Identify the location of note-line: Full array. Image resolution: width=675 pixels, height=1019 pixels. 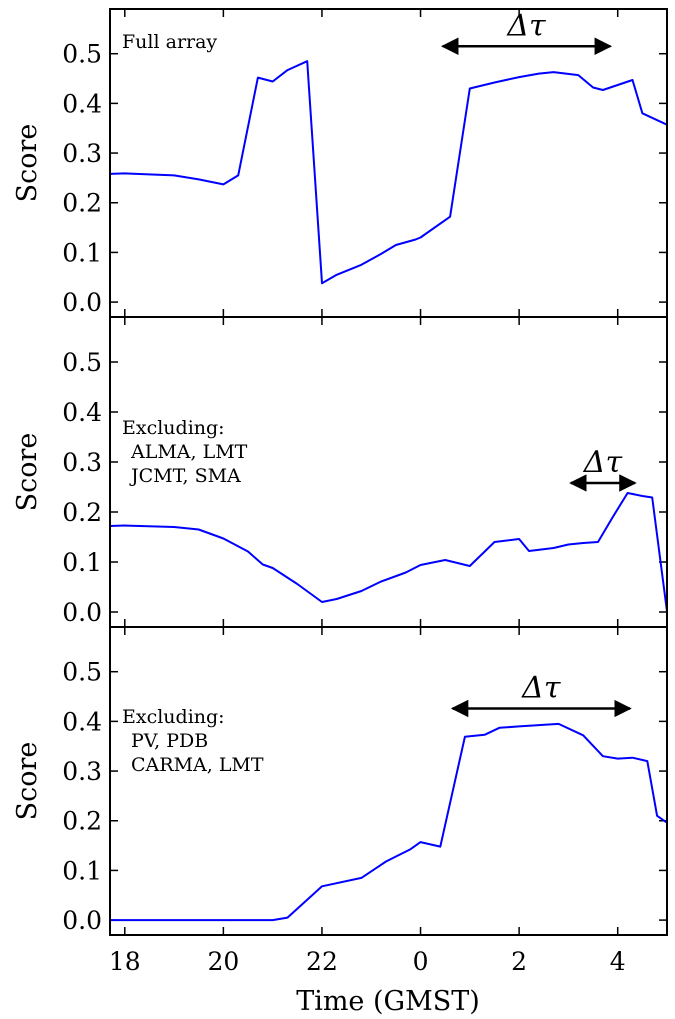
(169, 42).